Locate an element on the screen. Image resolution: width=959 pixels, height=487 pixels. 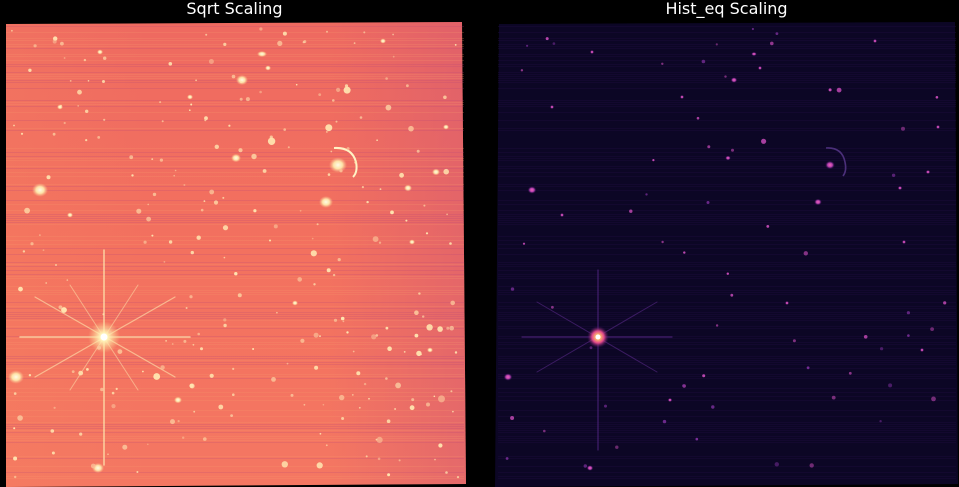
panel-title-sqrt: Sqrt Scaling is located at coordinates (234, 9).